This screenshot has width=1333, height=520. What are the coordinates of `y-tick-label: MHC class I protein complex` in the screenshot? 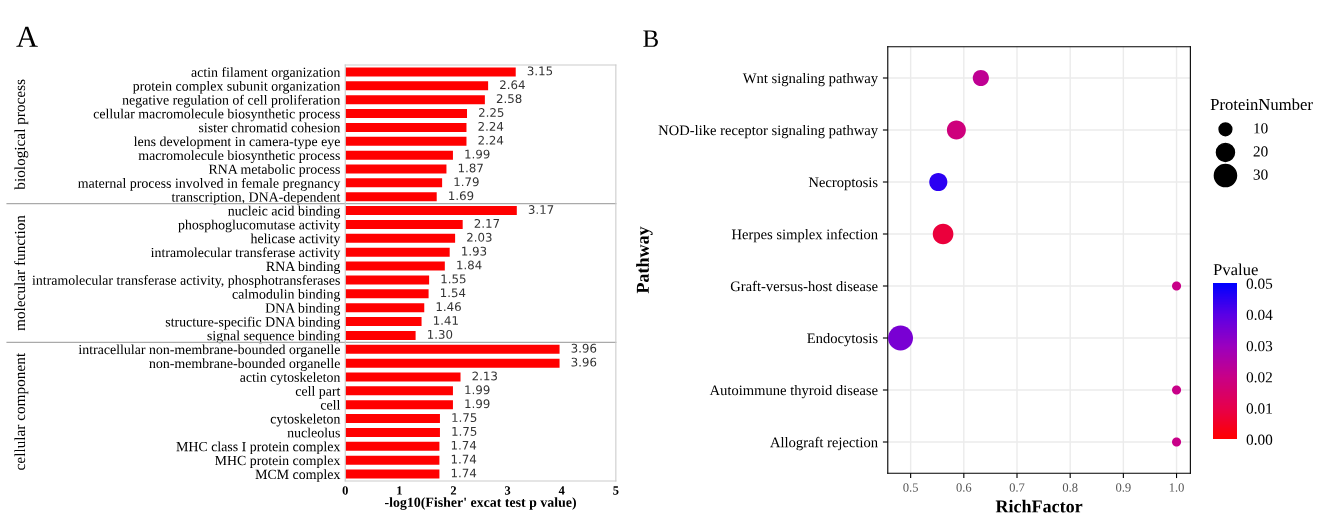 It's located at (258, 448).